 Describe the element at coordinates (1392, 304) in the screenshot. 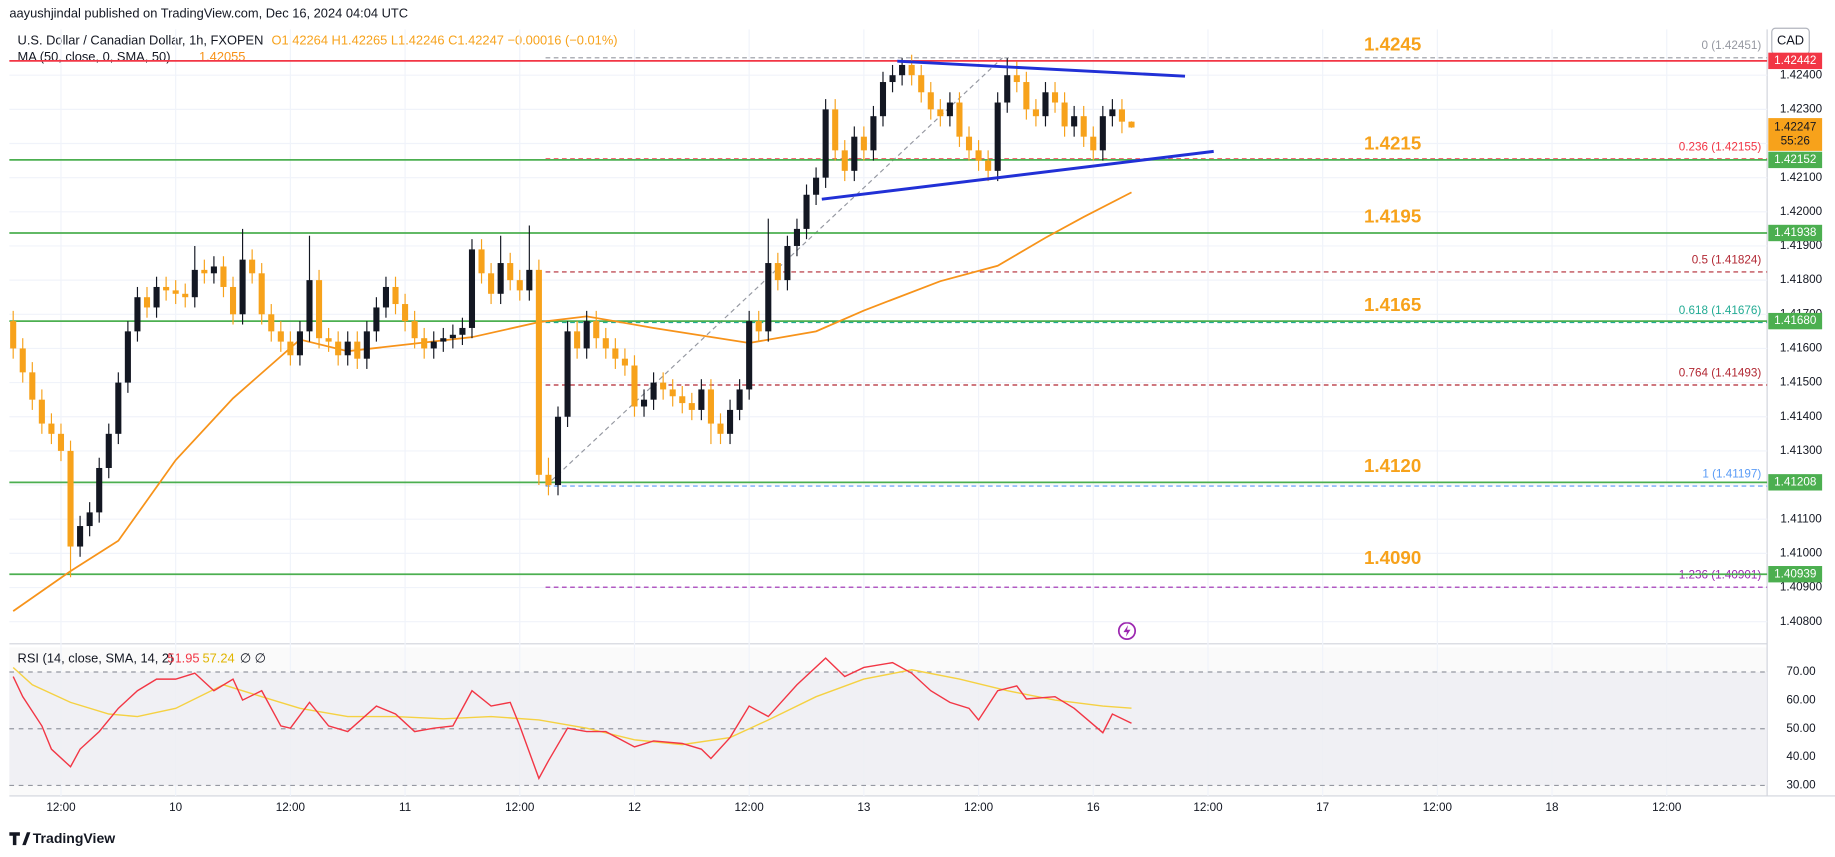

I see `level-label: 1.4165` at that location.